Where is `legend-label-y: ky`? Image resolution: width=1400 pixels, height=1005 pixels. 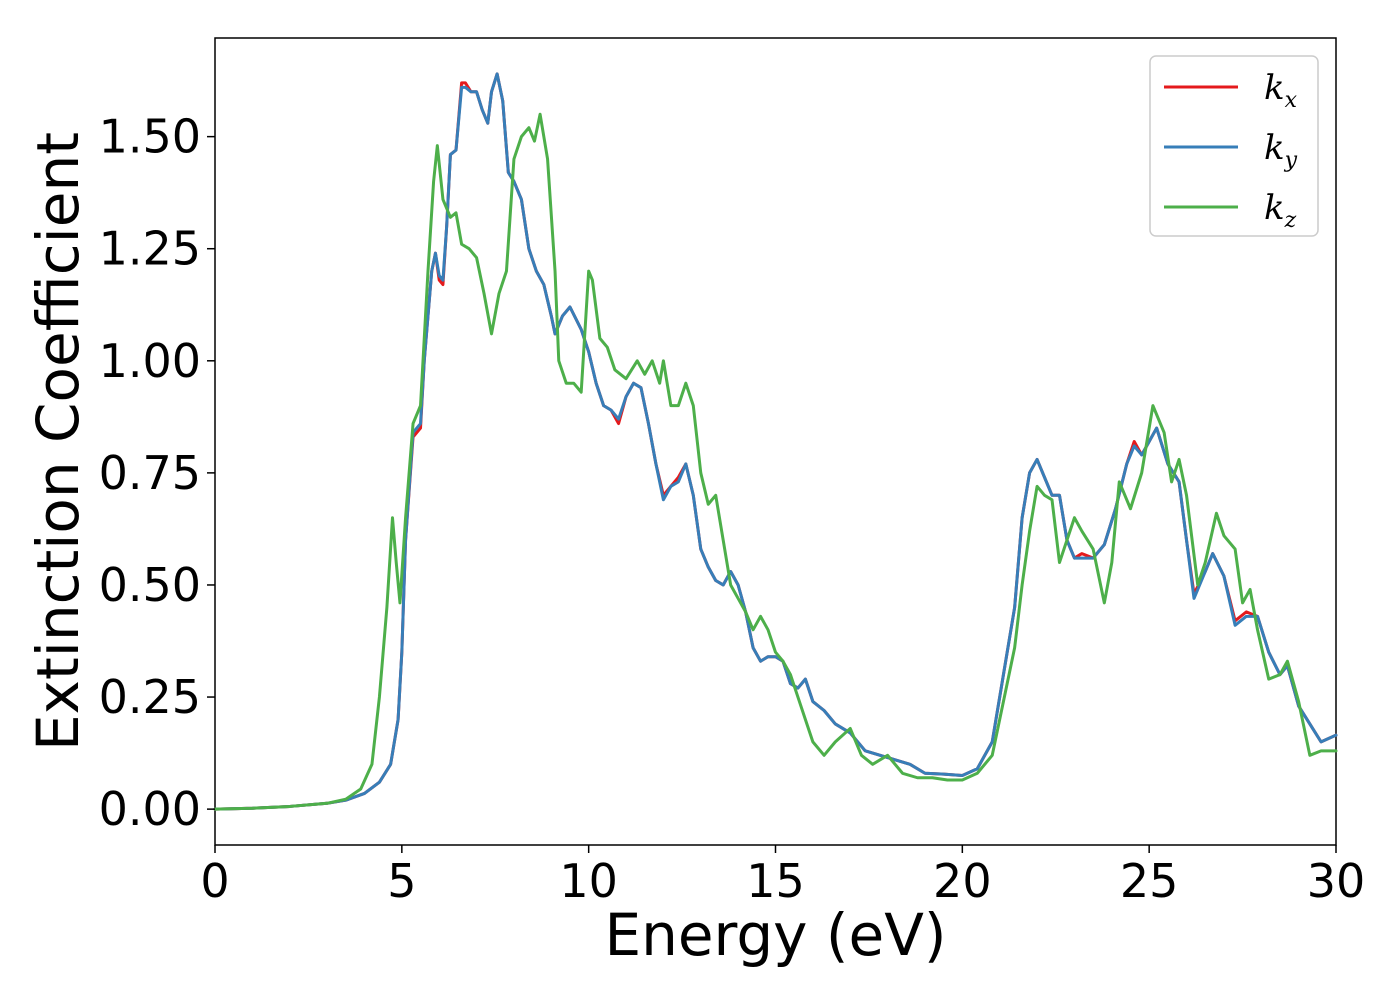
legend-label-y: ky is located at coordinates (1281, 150).